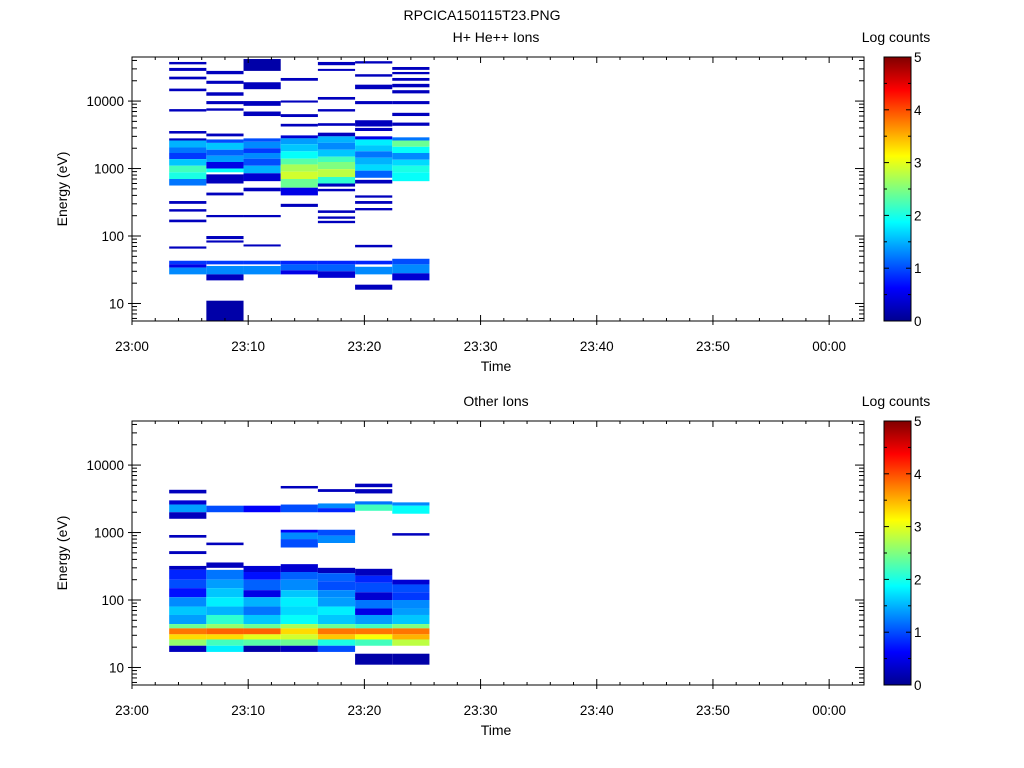  What do you see at coordinates (112, 600) in the screenshot?
I see `y-tick-label: 100` at bounding box center [112, 600].